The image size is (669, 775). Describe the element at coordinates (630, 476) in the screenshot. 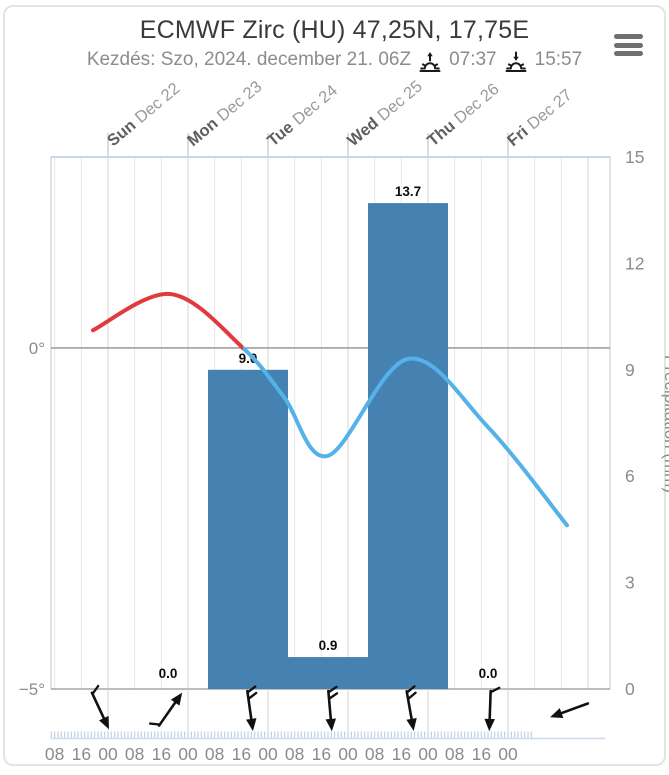

I see `precipitation-axis-tick: 6` at that location.